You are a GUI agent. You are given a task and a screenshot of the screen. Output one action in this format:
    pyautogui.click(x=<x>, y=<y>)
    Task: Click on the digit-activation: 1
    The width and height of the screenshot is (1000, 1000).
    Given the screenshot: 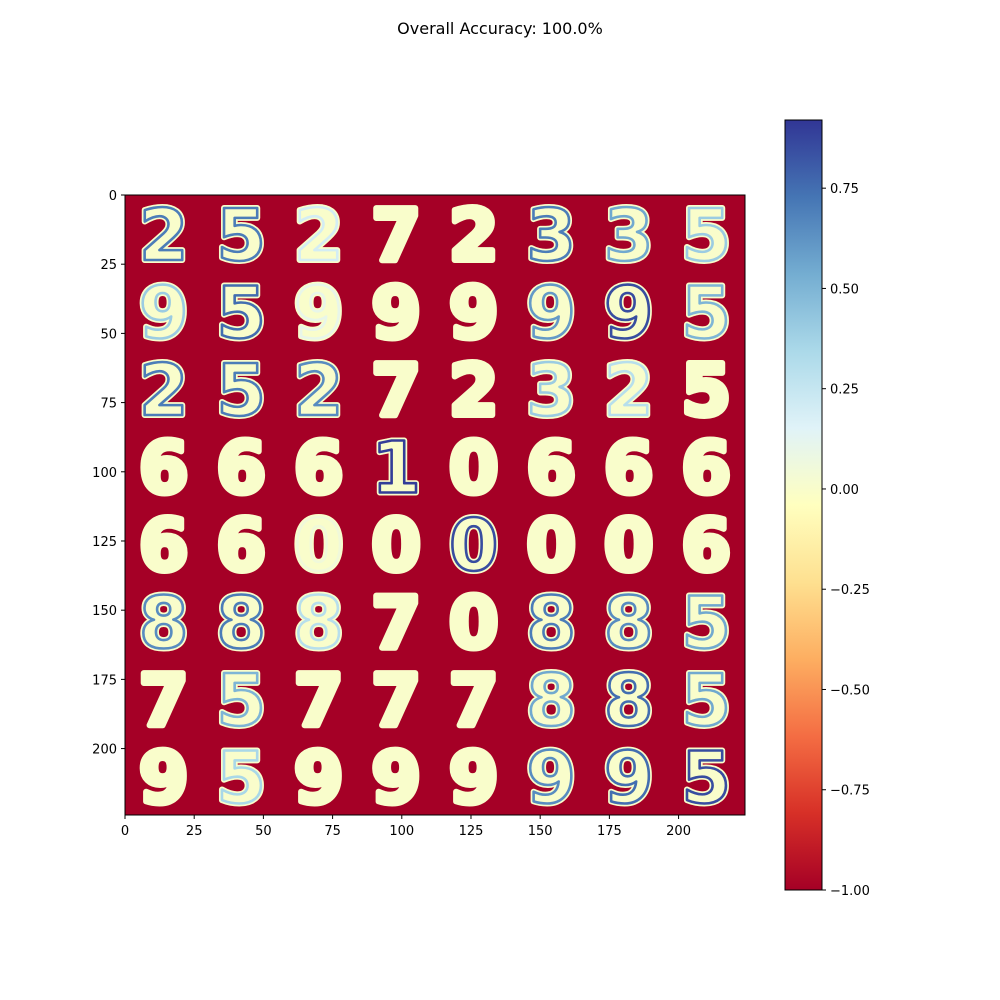 What is the action you would take?
    pyautogui.click(x=396, y=467)
    